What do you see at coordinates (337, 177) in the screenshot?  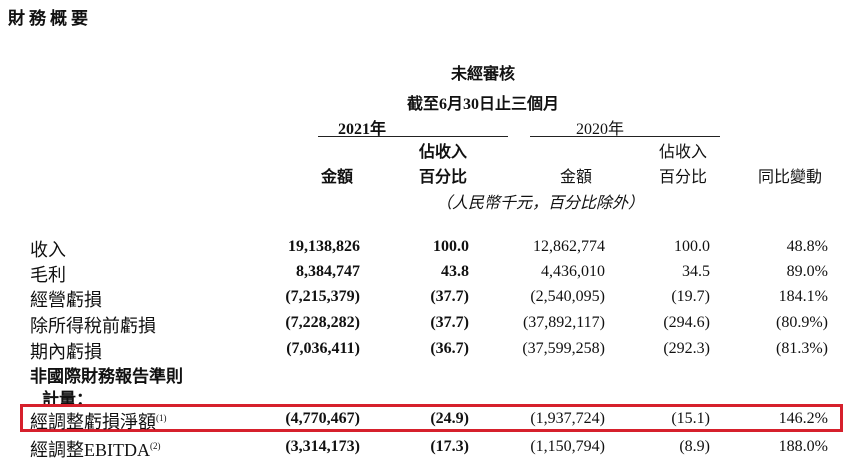 I see `header-amount-2021: 金額` at bounding box center [337, 177].